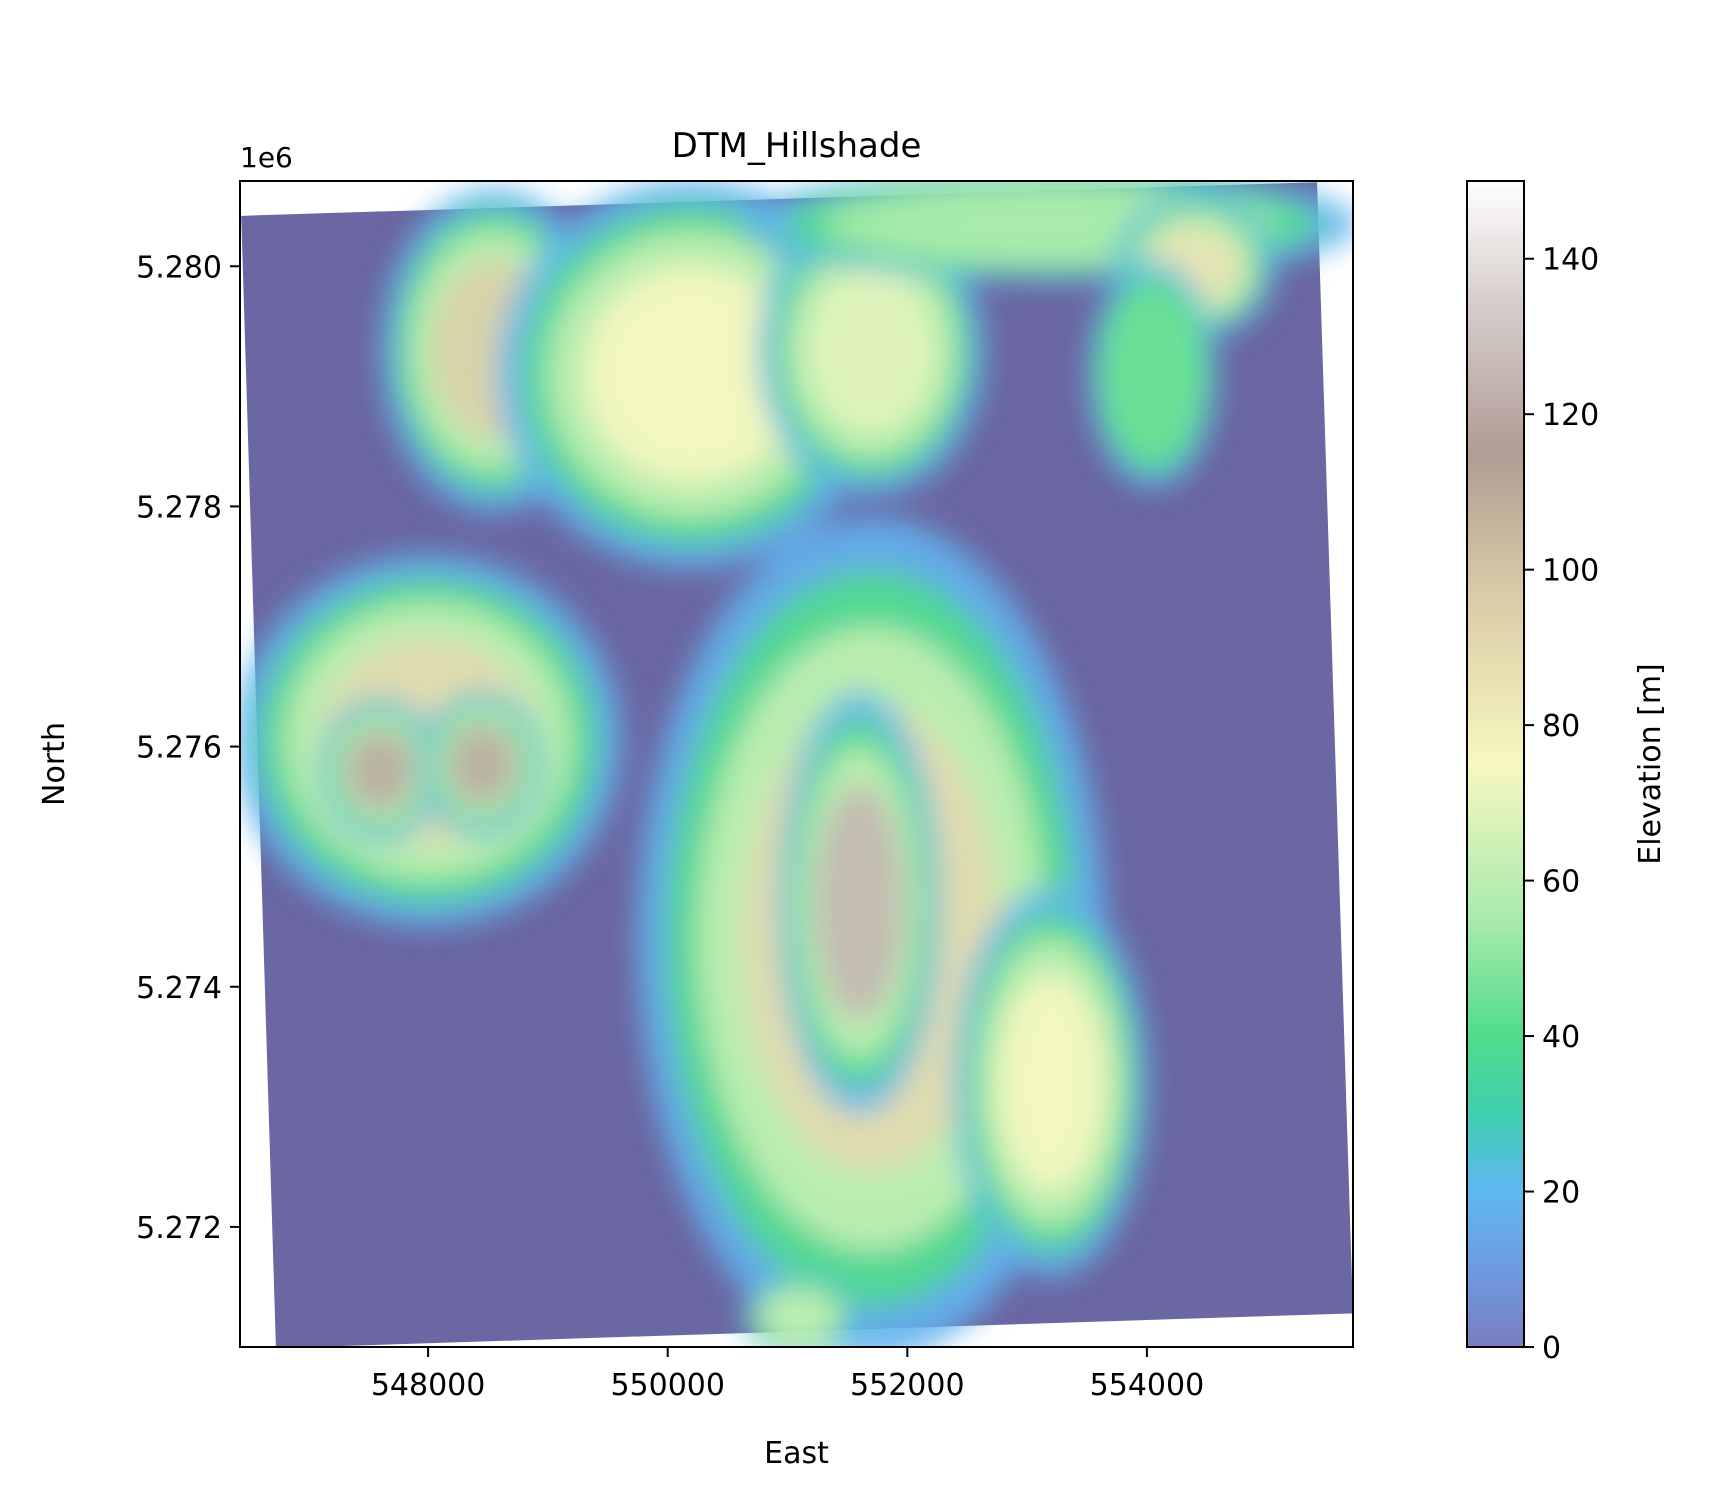  I want to click on colorbar-ticks: 0 20 40 60 80 100 120 140, so click(1561, 804).